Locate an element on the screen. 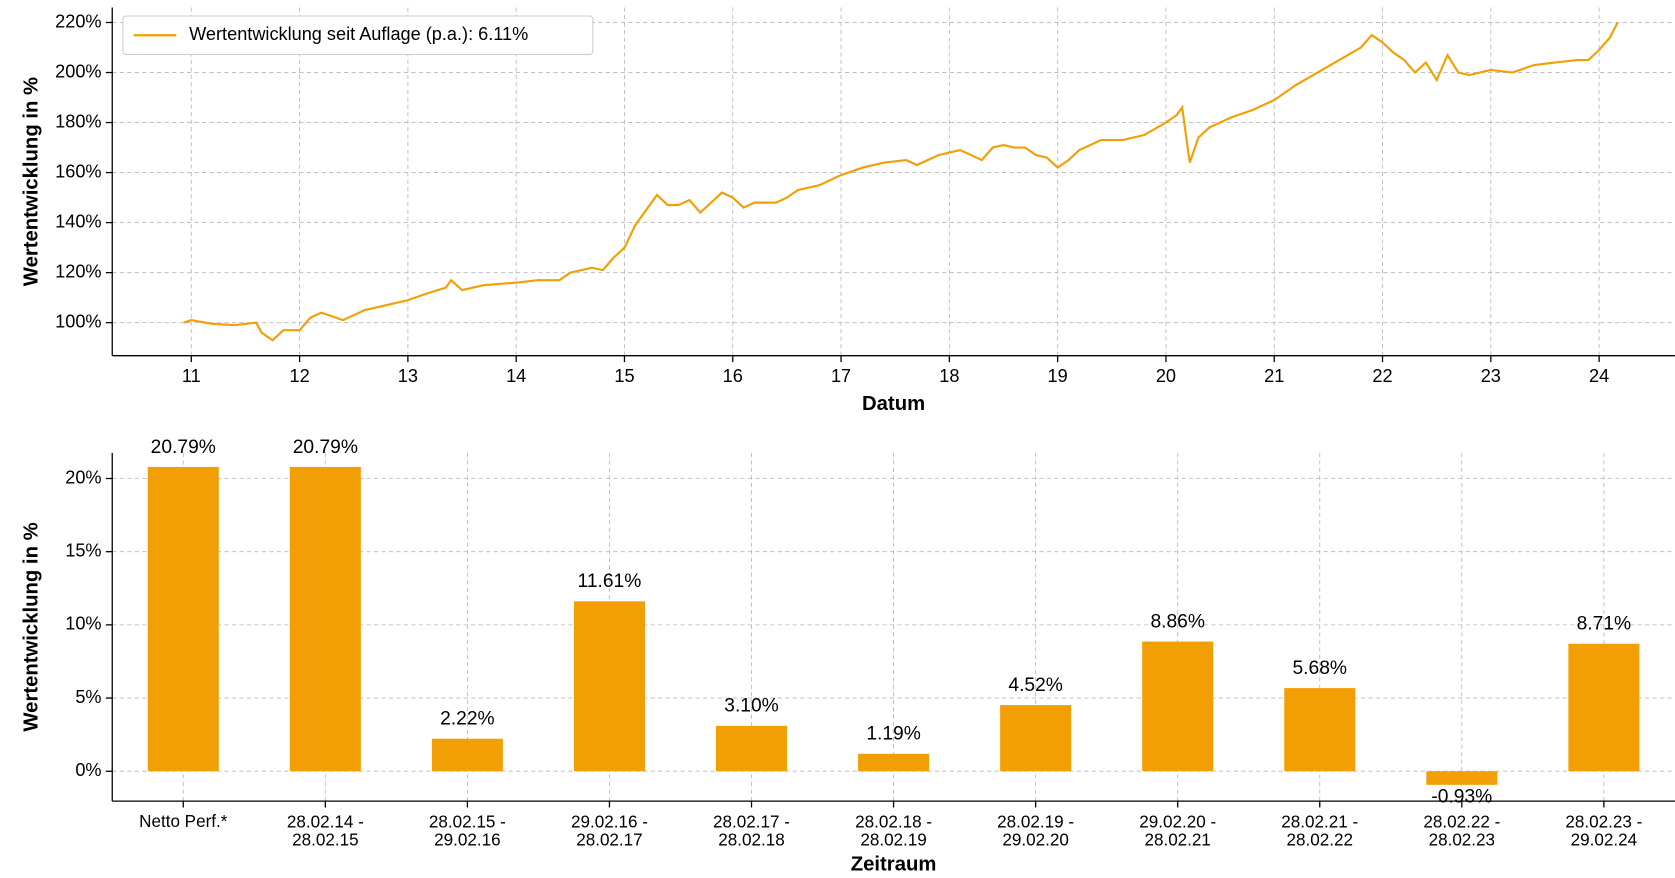 This screenshot has height=878, width=1675. data-label: 8.86% is located at coordinates (1177, 621).